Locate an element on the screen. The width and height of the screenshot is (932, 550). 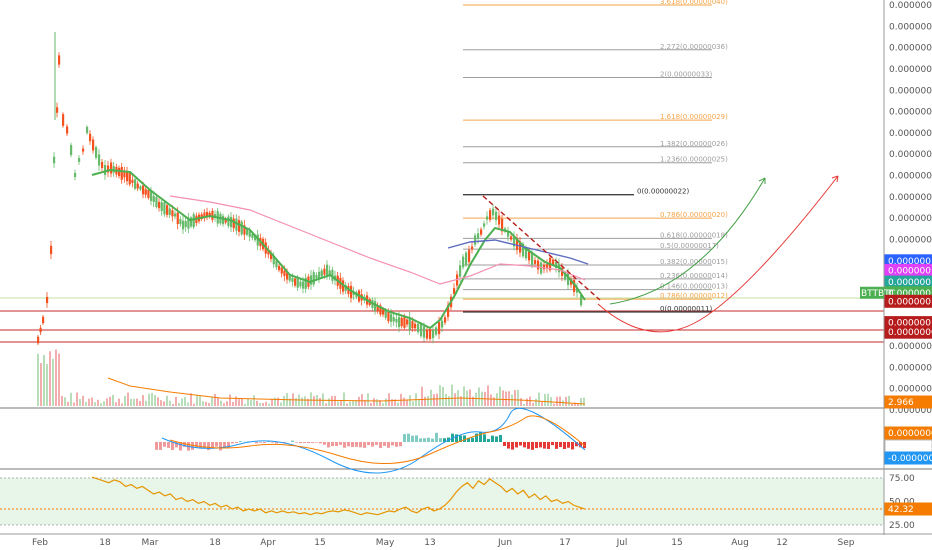
price-tick-label: 0.00000008 is located at coordinates (910, 347).